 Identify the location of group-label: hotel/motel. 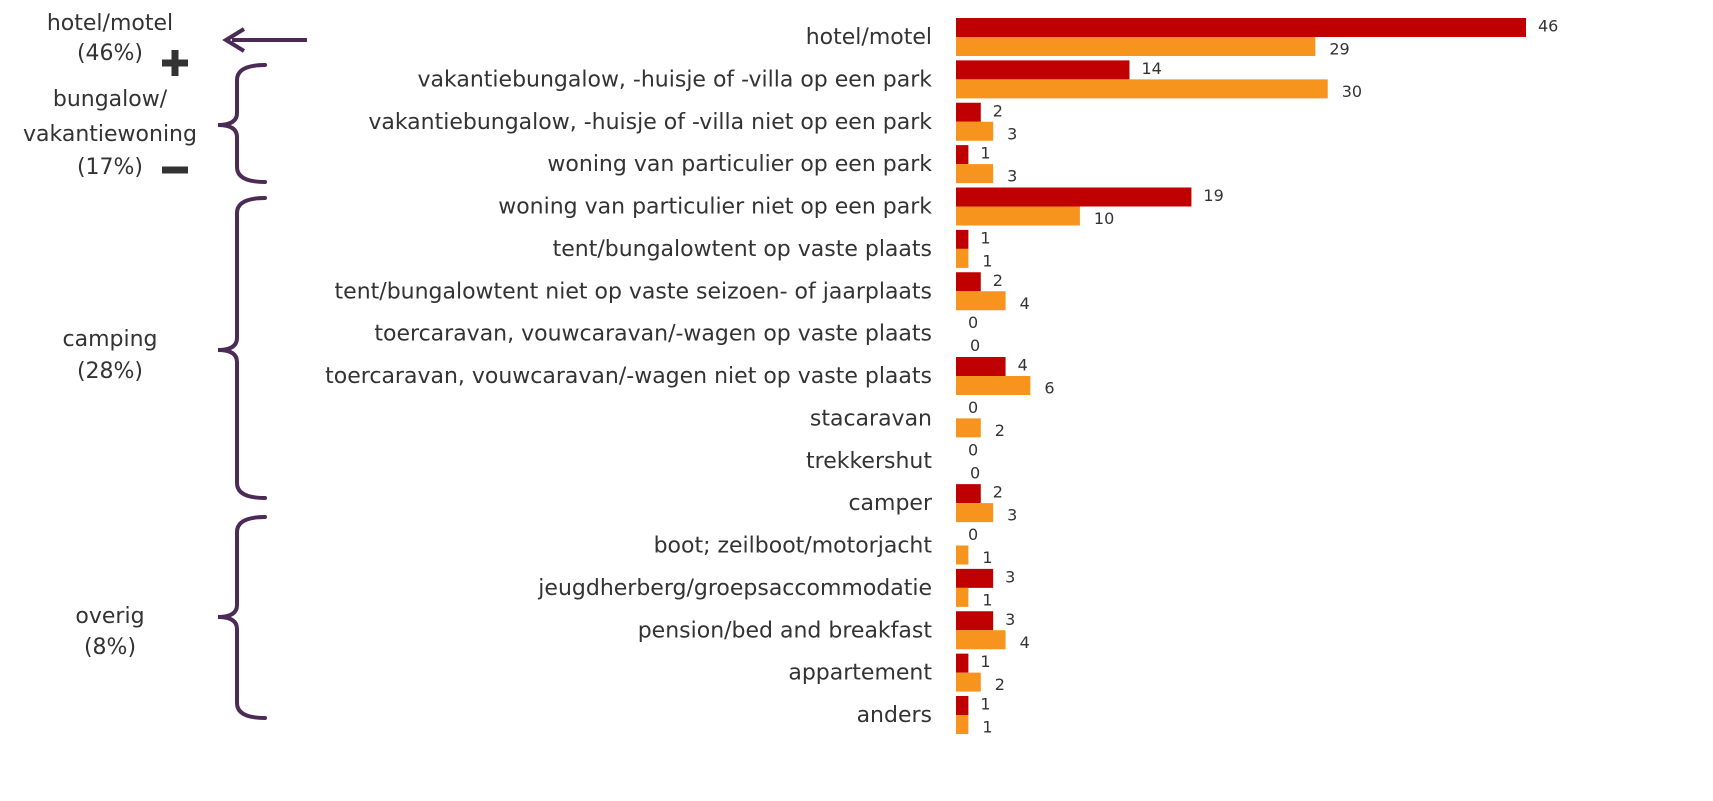
(110, 23).